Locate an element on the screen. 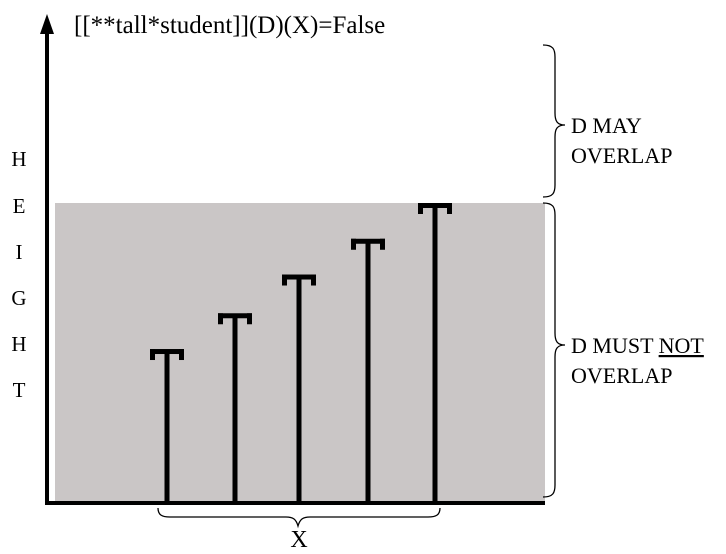  lower-region-label-underlined: NOT is located at coordinates (682, 345).